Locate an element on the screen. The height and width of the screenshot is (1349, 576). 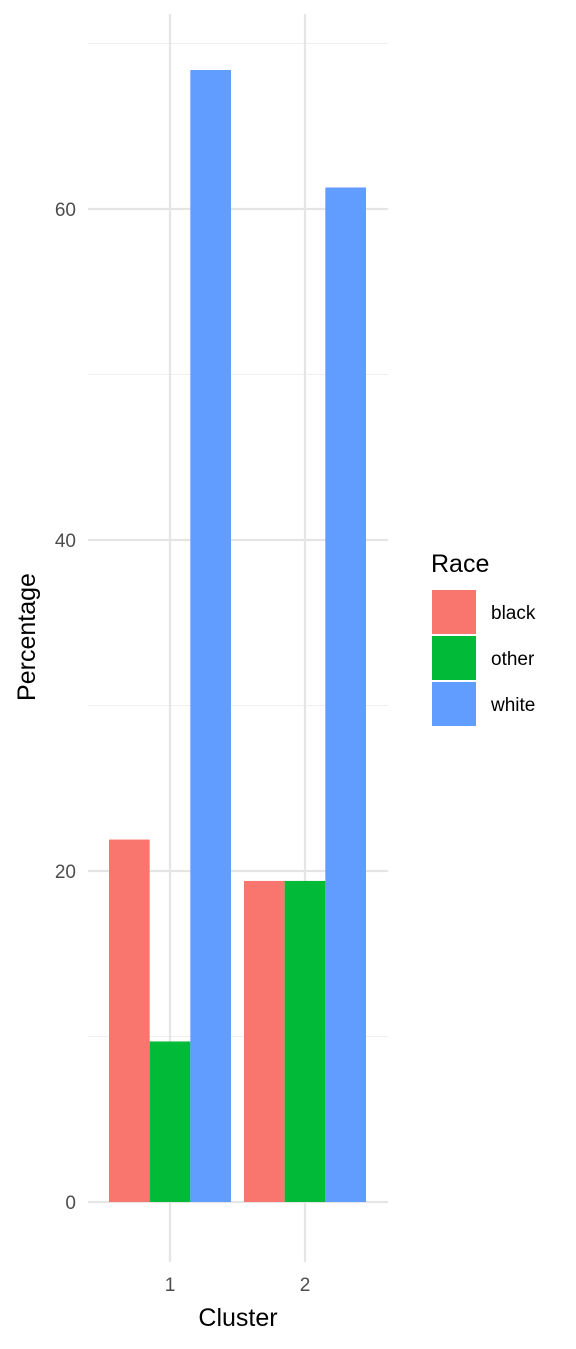
y-tick-label: 0 is located at coordinates (70, 1203).